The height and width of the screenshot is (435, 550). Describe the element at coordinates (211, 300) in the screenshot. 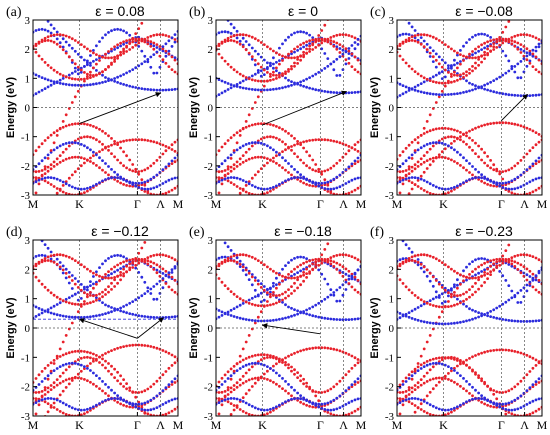

I see `y-tick-label: 1` at that location.